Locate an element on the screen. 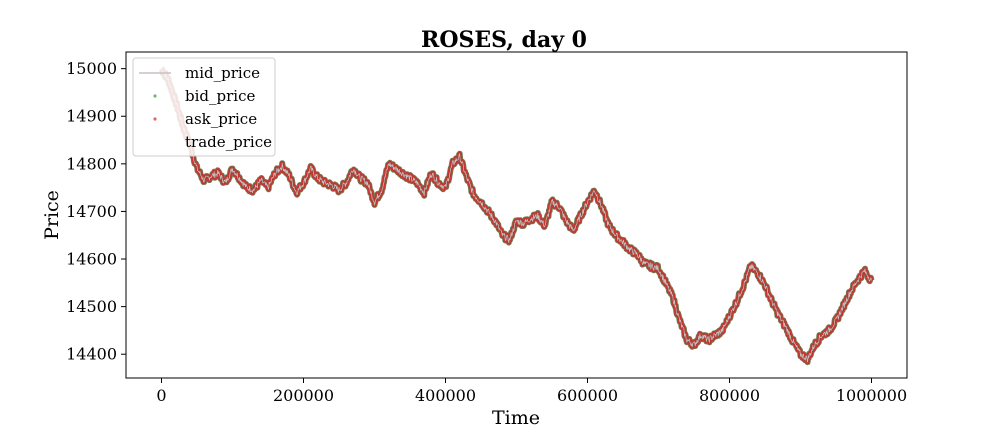 The width and height of the screenshot is (1008, 432). y-tick-label: 14800 is located at coordinates (91, 163).